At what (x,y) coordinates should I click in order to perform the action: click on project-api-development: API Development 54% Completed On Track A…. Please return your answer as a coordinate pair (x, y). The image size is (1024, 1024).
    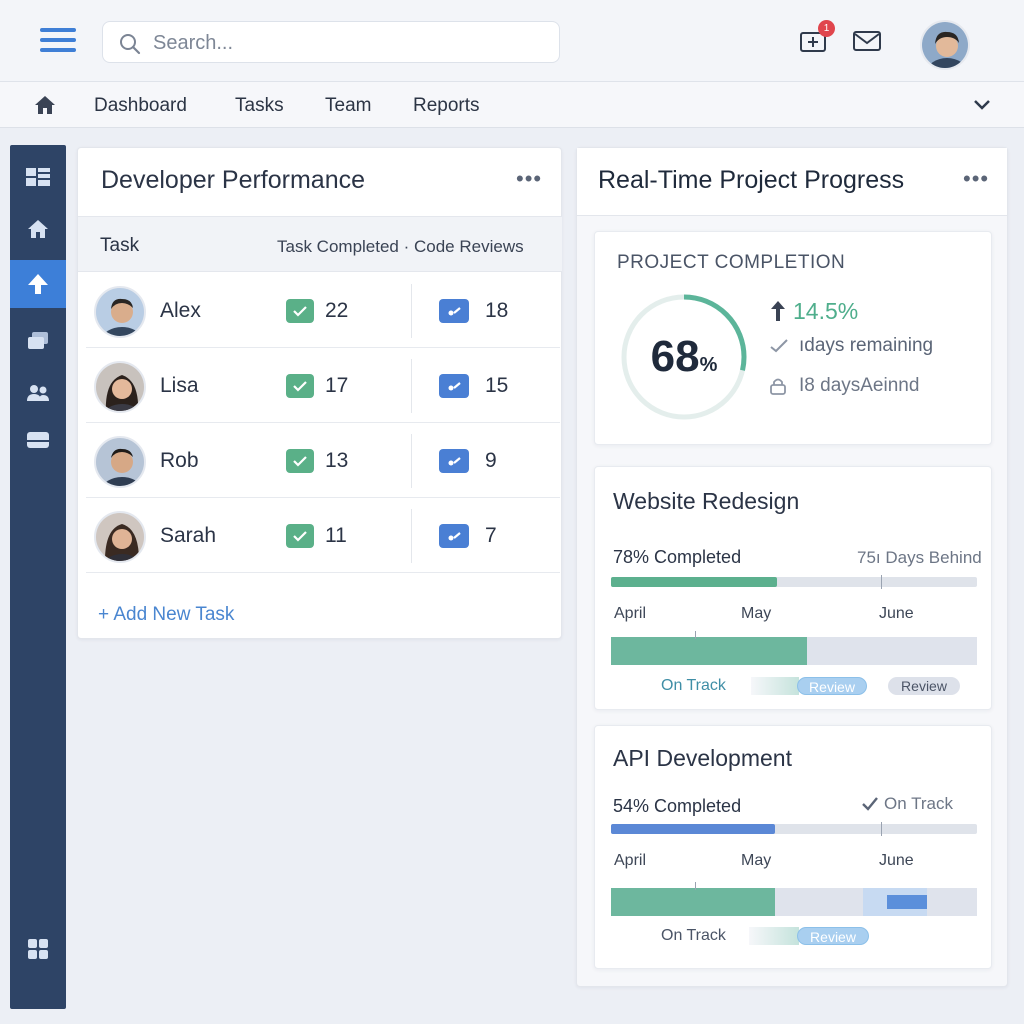
    Looking at the image, I should click on (793, 847).